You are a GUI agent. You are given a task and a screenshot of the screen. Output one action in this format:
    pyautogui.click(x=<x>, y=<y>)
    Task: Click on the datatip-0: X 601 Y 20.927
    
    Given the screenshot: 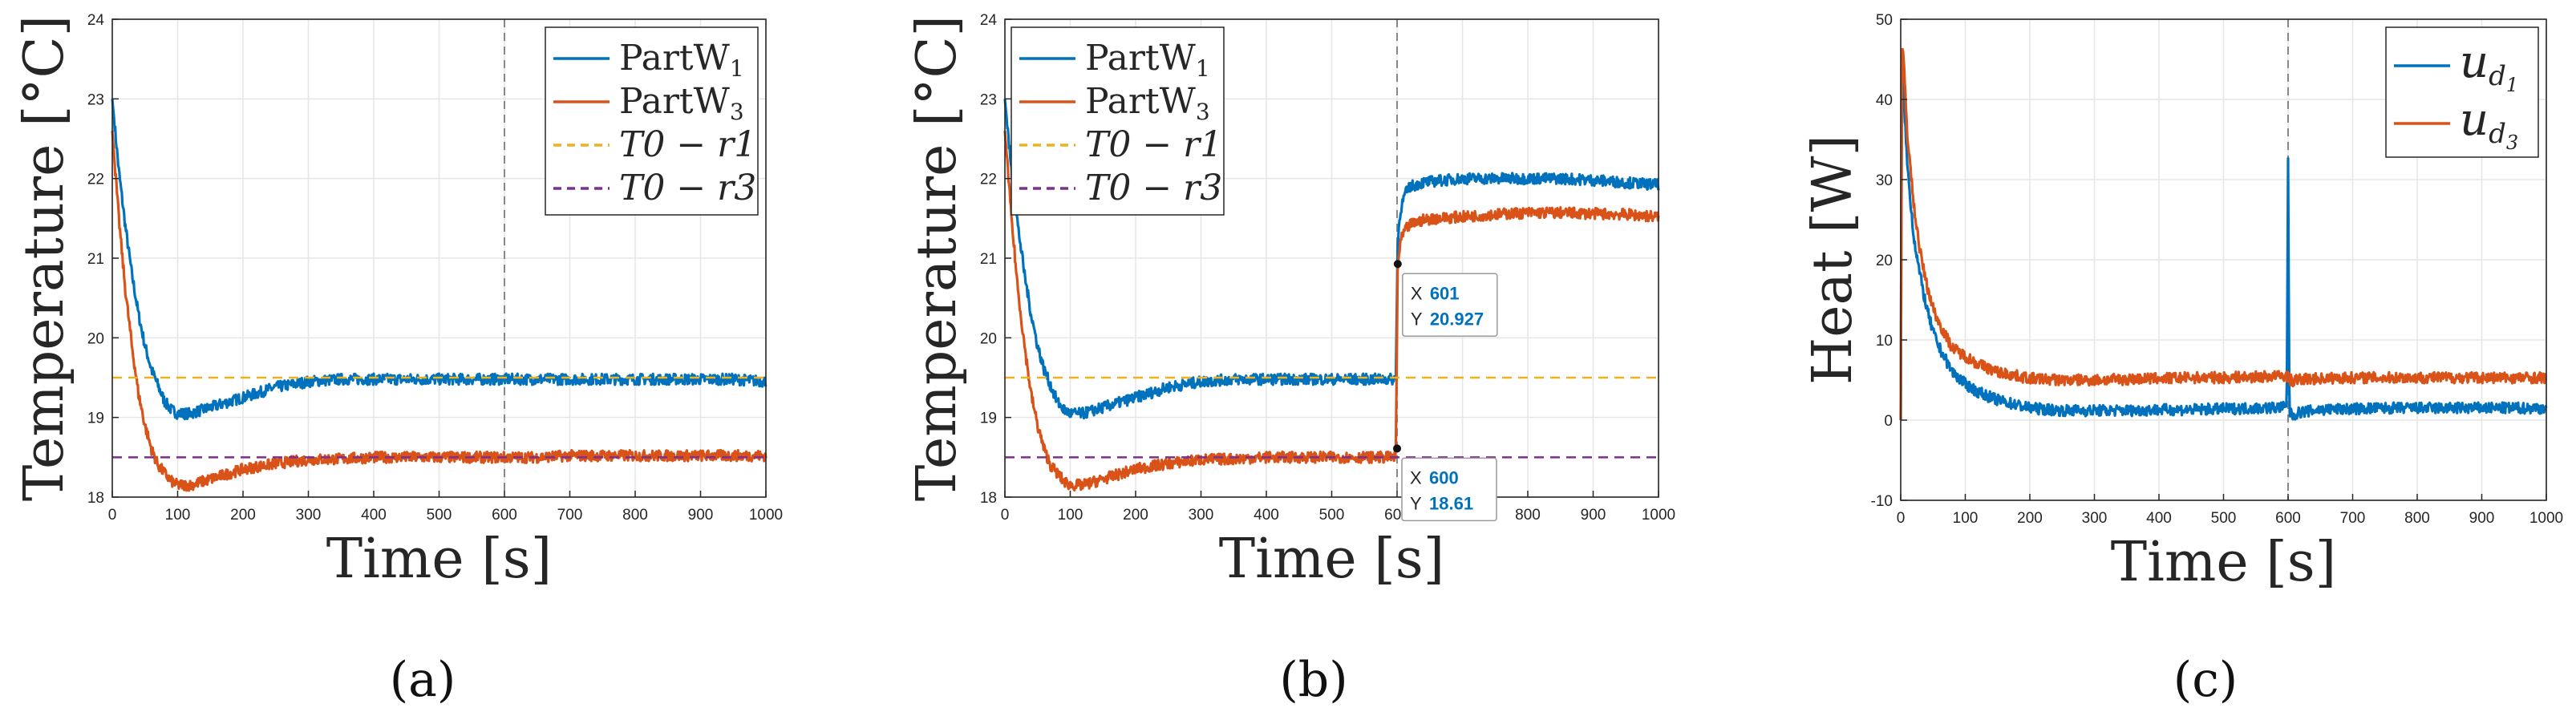 What is the action you would take?
    pyautogui.click(x=1445, y=299)
    